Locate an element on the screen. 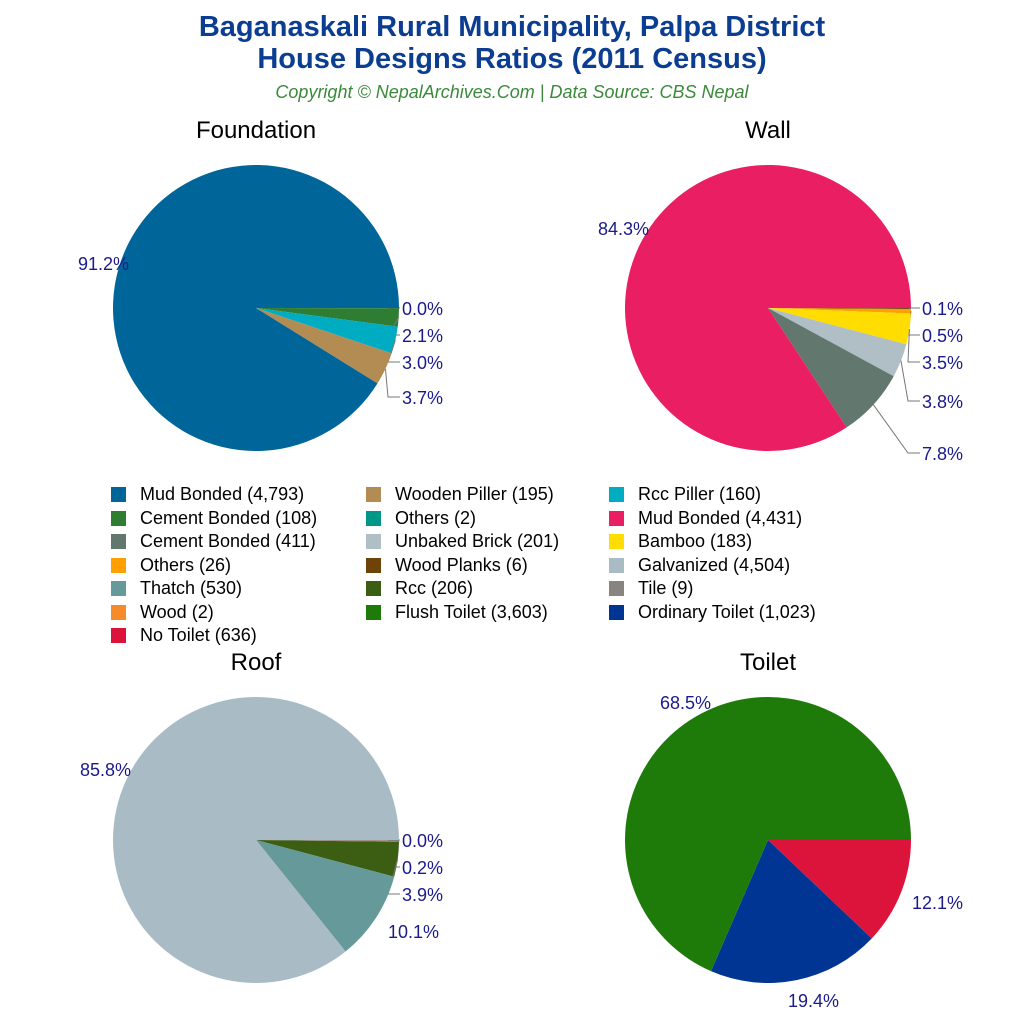  legend-label: Cement Bonded (108) is located at coordinates (229, 517).